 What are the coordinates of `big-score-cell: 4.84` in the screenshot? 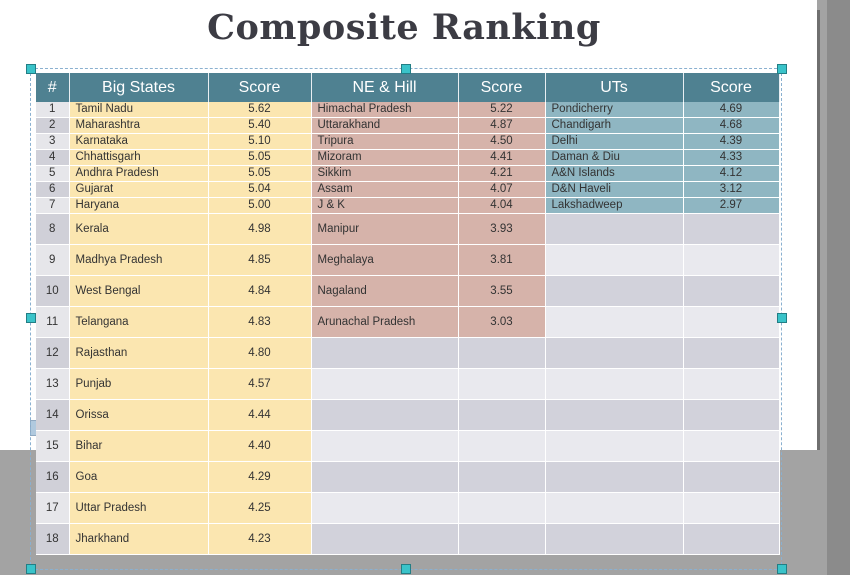 It's located at (260, 291).